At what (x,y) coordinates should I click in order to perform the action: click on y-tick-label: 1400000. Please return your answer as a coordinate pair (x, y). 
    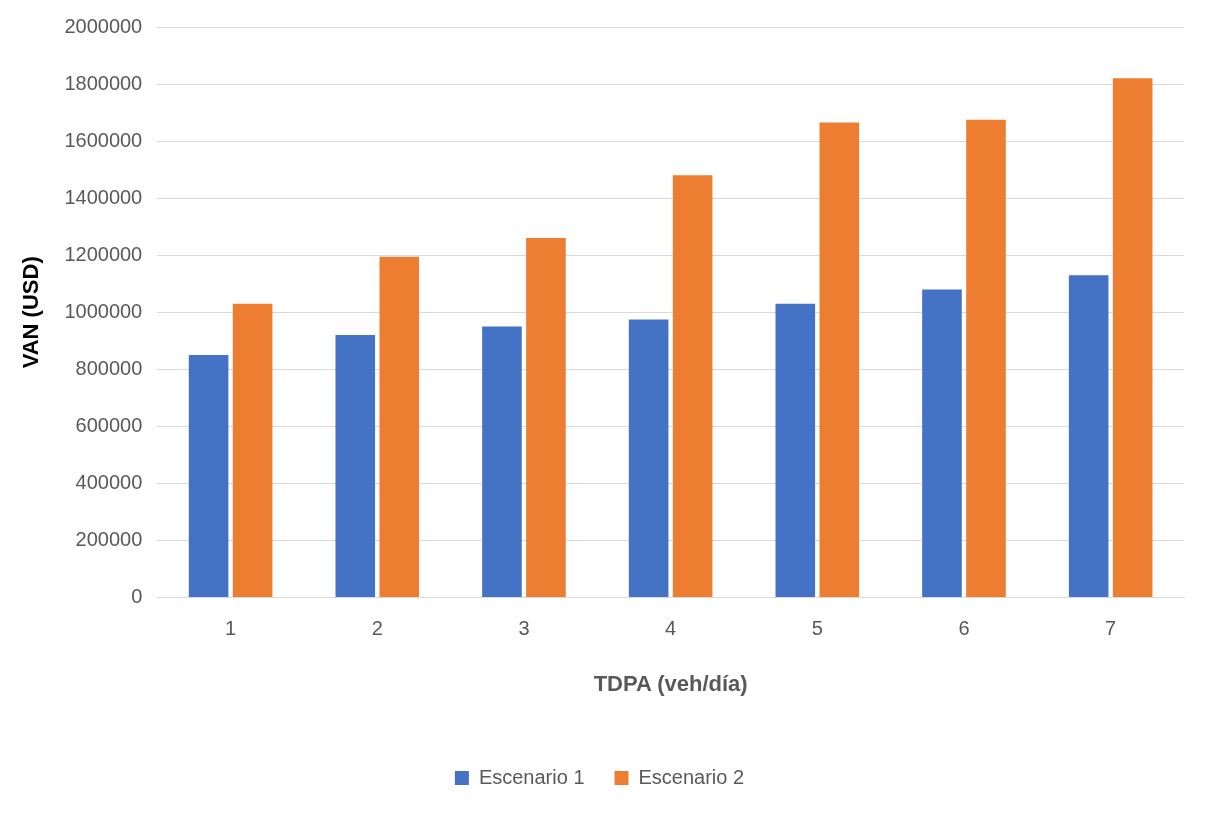
    Looking at the image, I should click on (103, 196).